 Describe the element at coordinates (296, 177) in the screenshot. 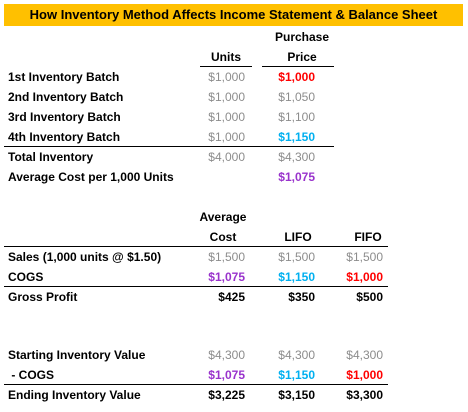

I see `avg-cost-value: $1,075` at that location.